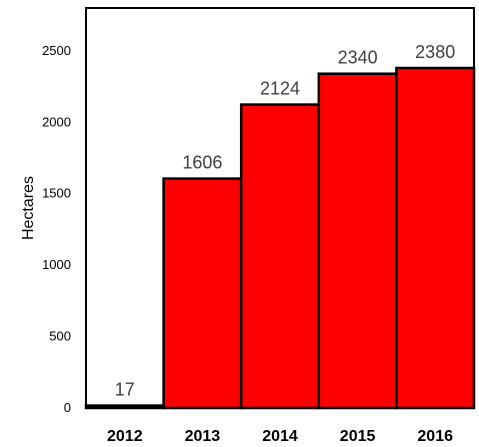 The height and width of the screenshot is (447, 479). I want to click on bar-2016, so click(435, 238).